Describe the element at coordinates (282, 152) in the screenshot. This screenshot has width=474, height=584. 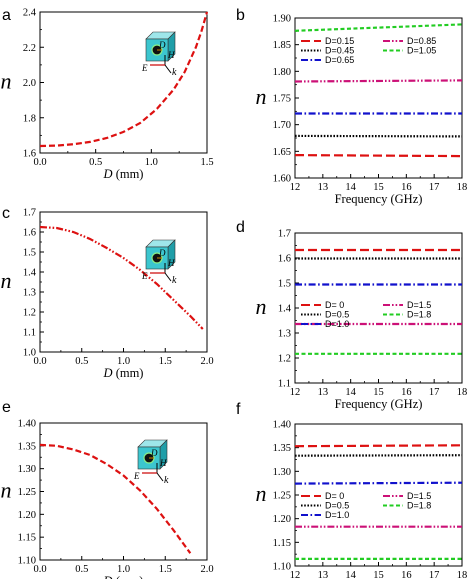
I see `y-tick-label: 1.65` at that location.